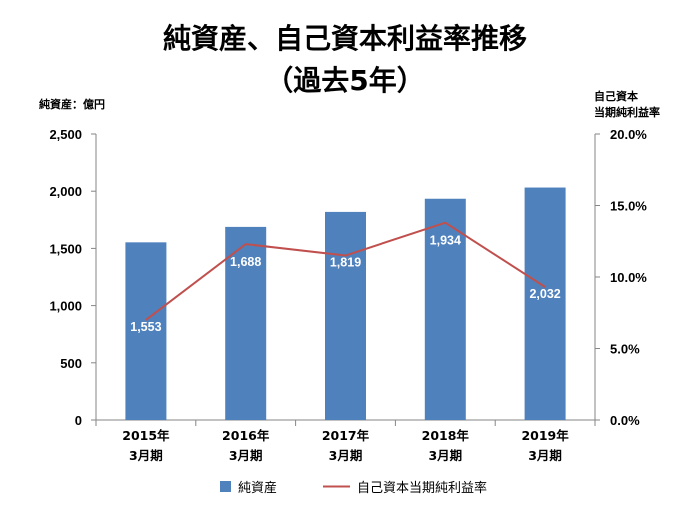  I want to click on x-tick-label: 2017年, so click(346, 435).